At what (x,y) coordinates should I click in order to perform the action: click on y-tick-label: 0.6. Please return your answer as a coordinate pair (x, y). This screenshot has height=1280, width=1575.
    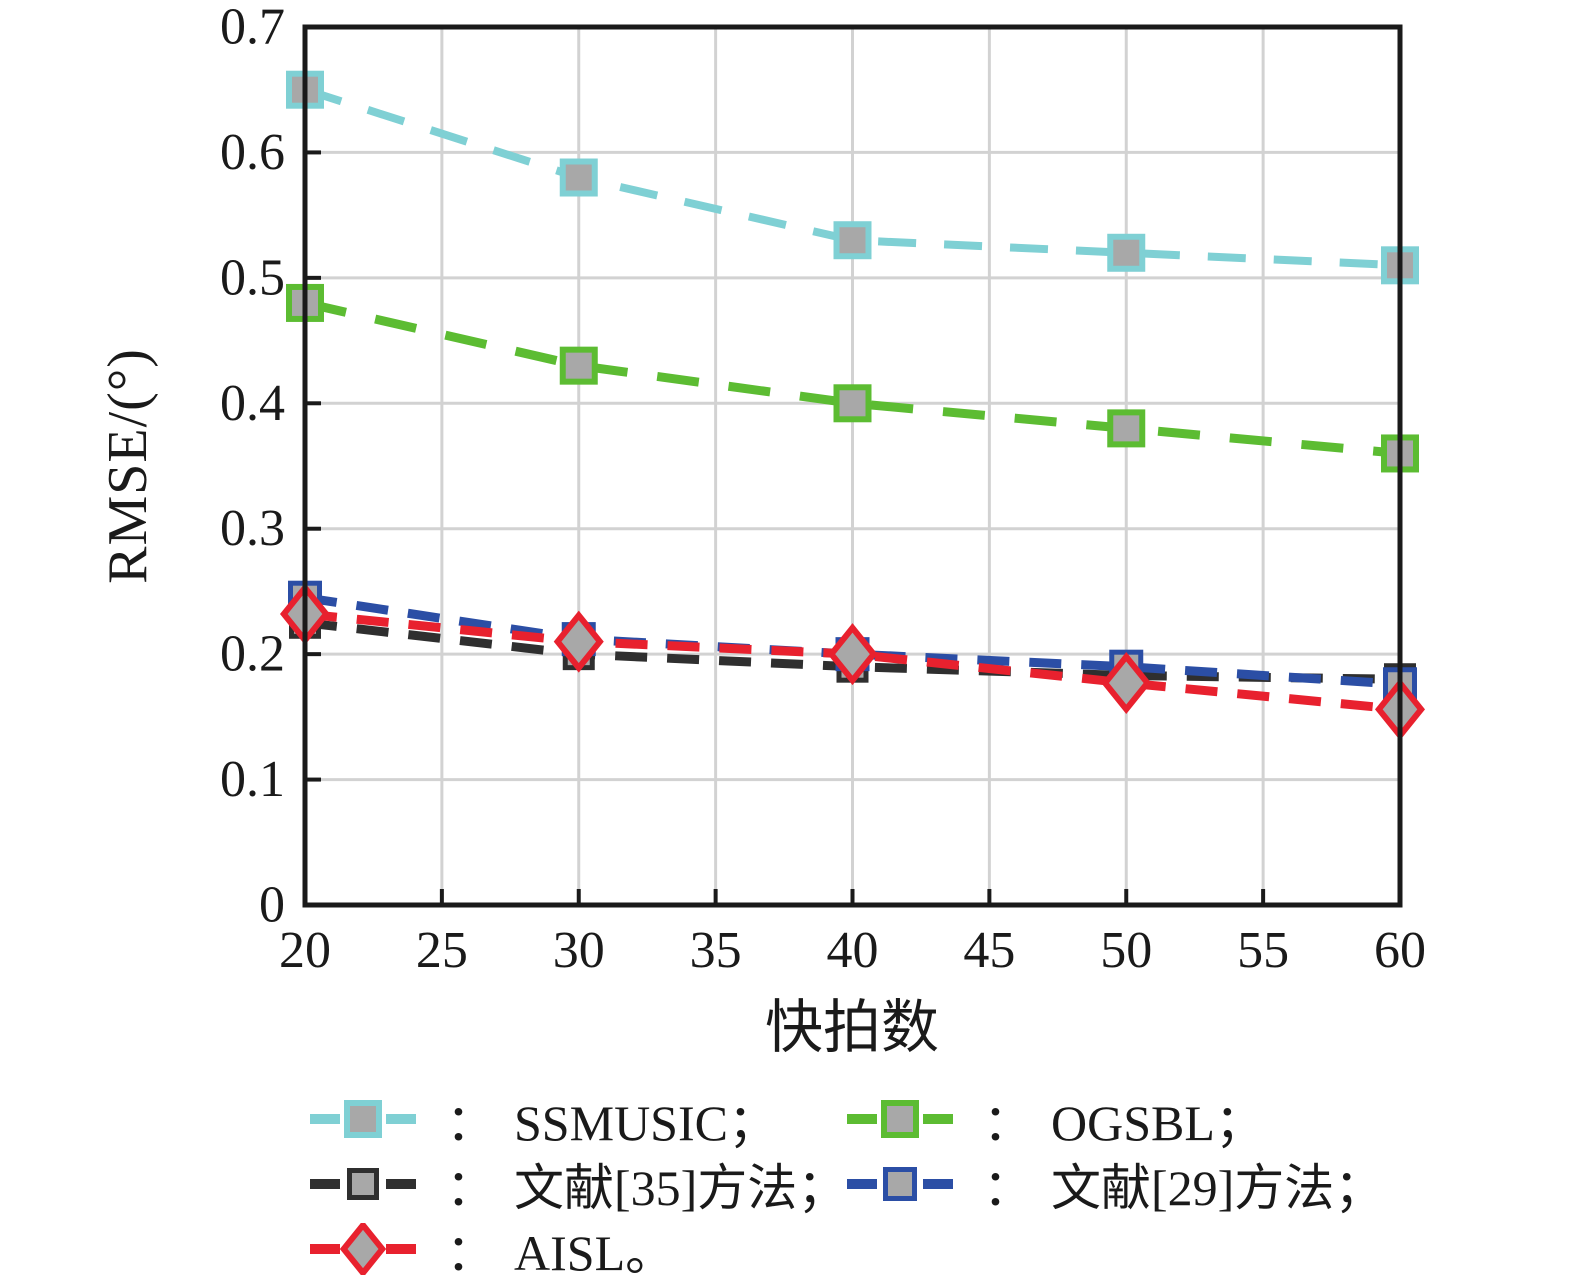
    Looking at the image, I should click on (252, 152).